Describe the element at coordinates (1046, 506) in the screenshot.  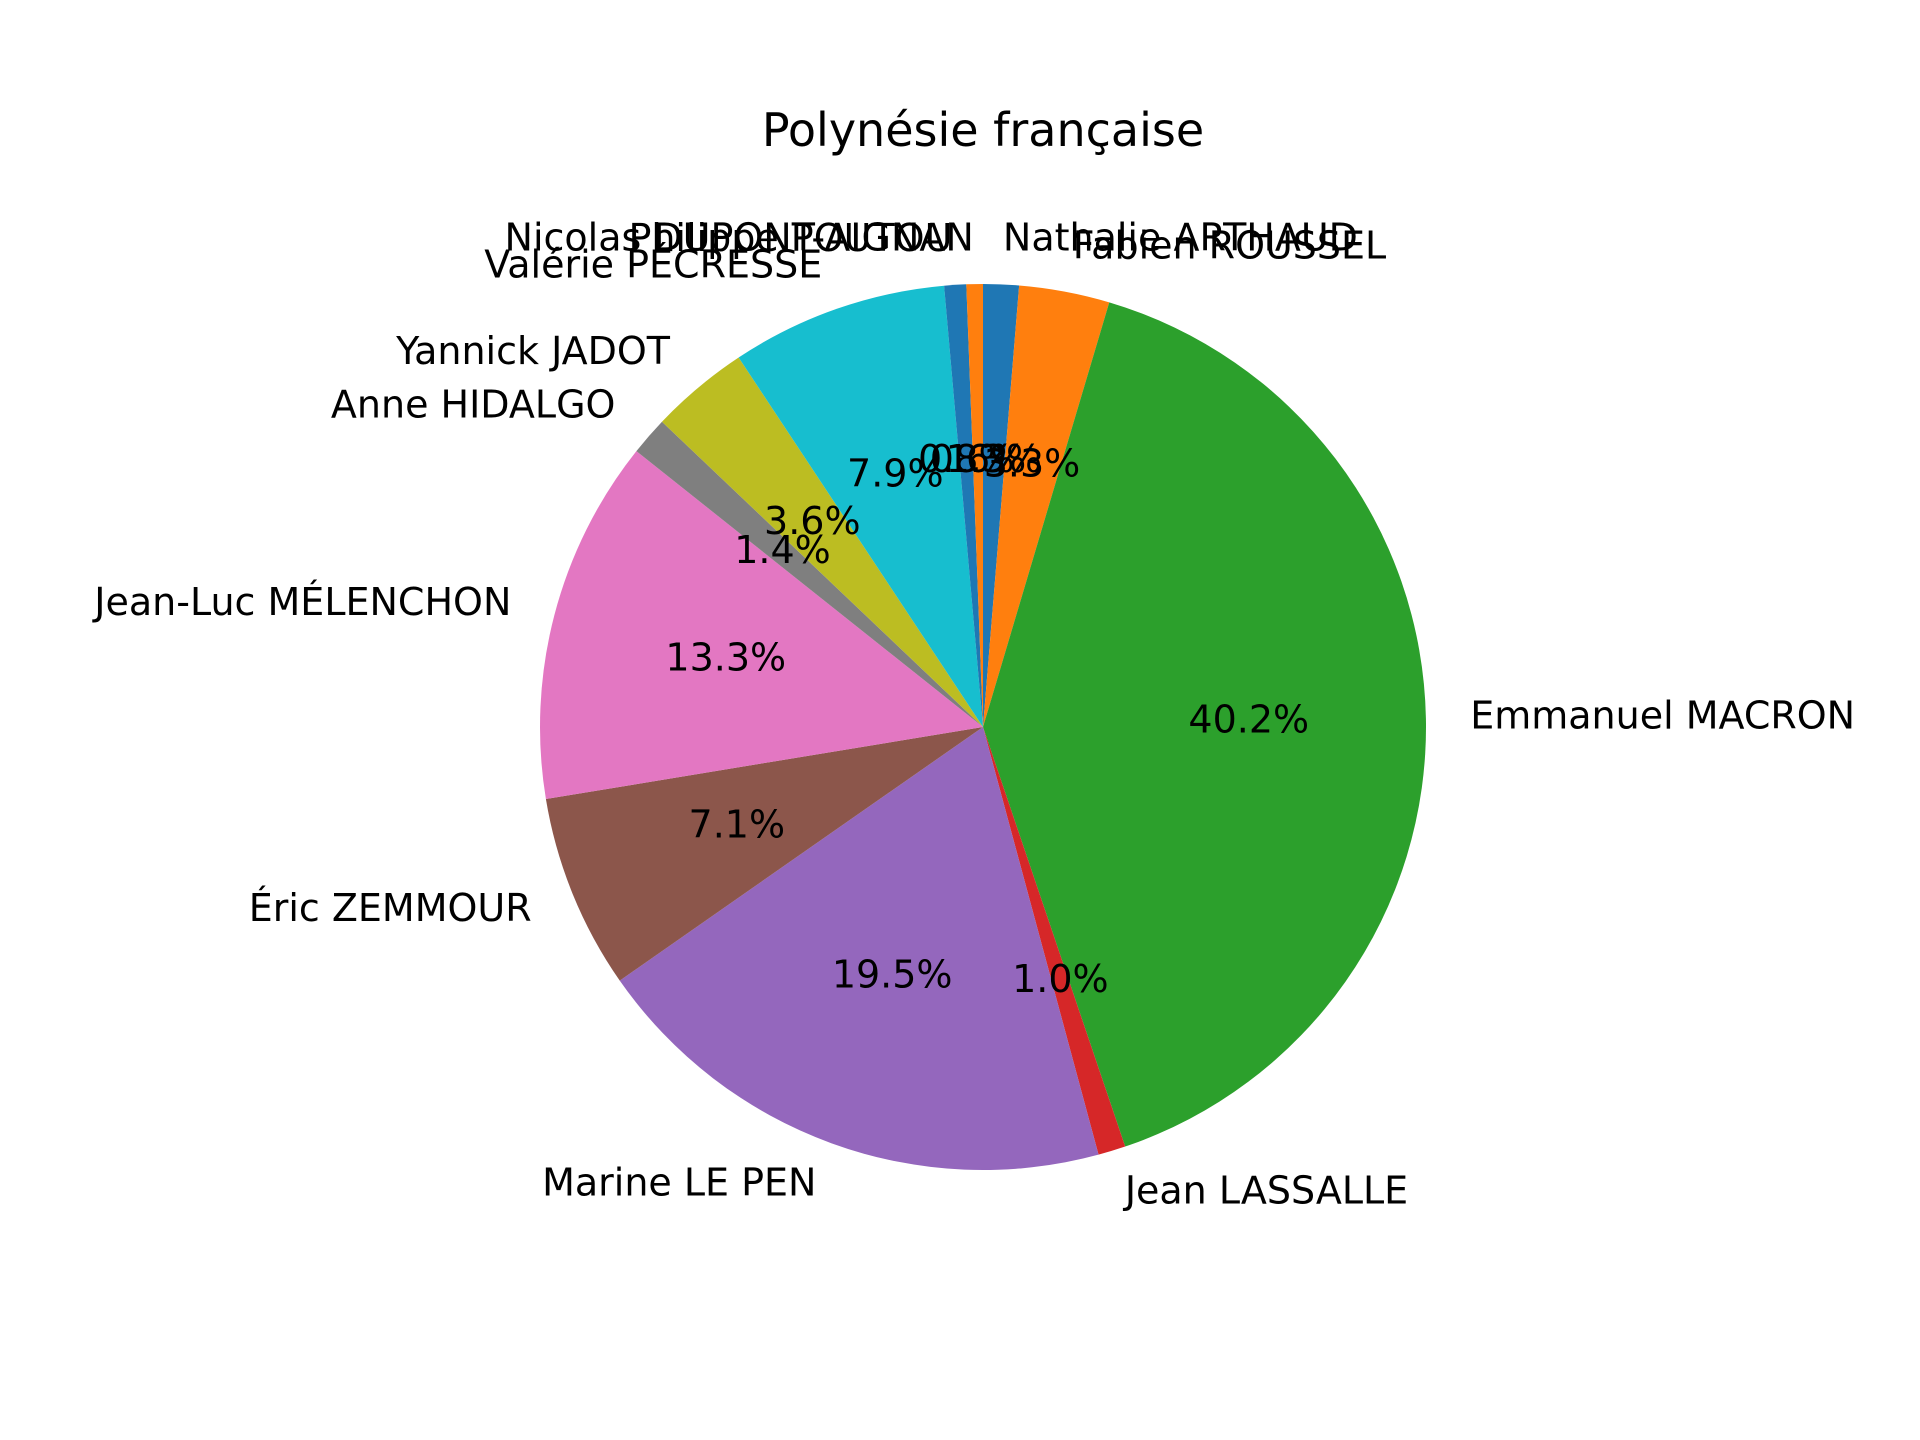
I see `pie-slice-fabien-roussel` at that location.